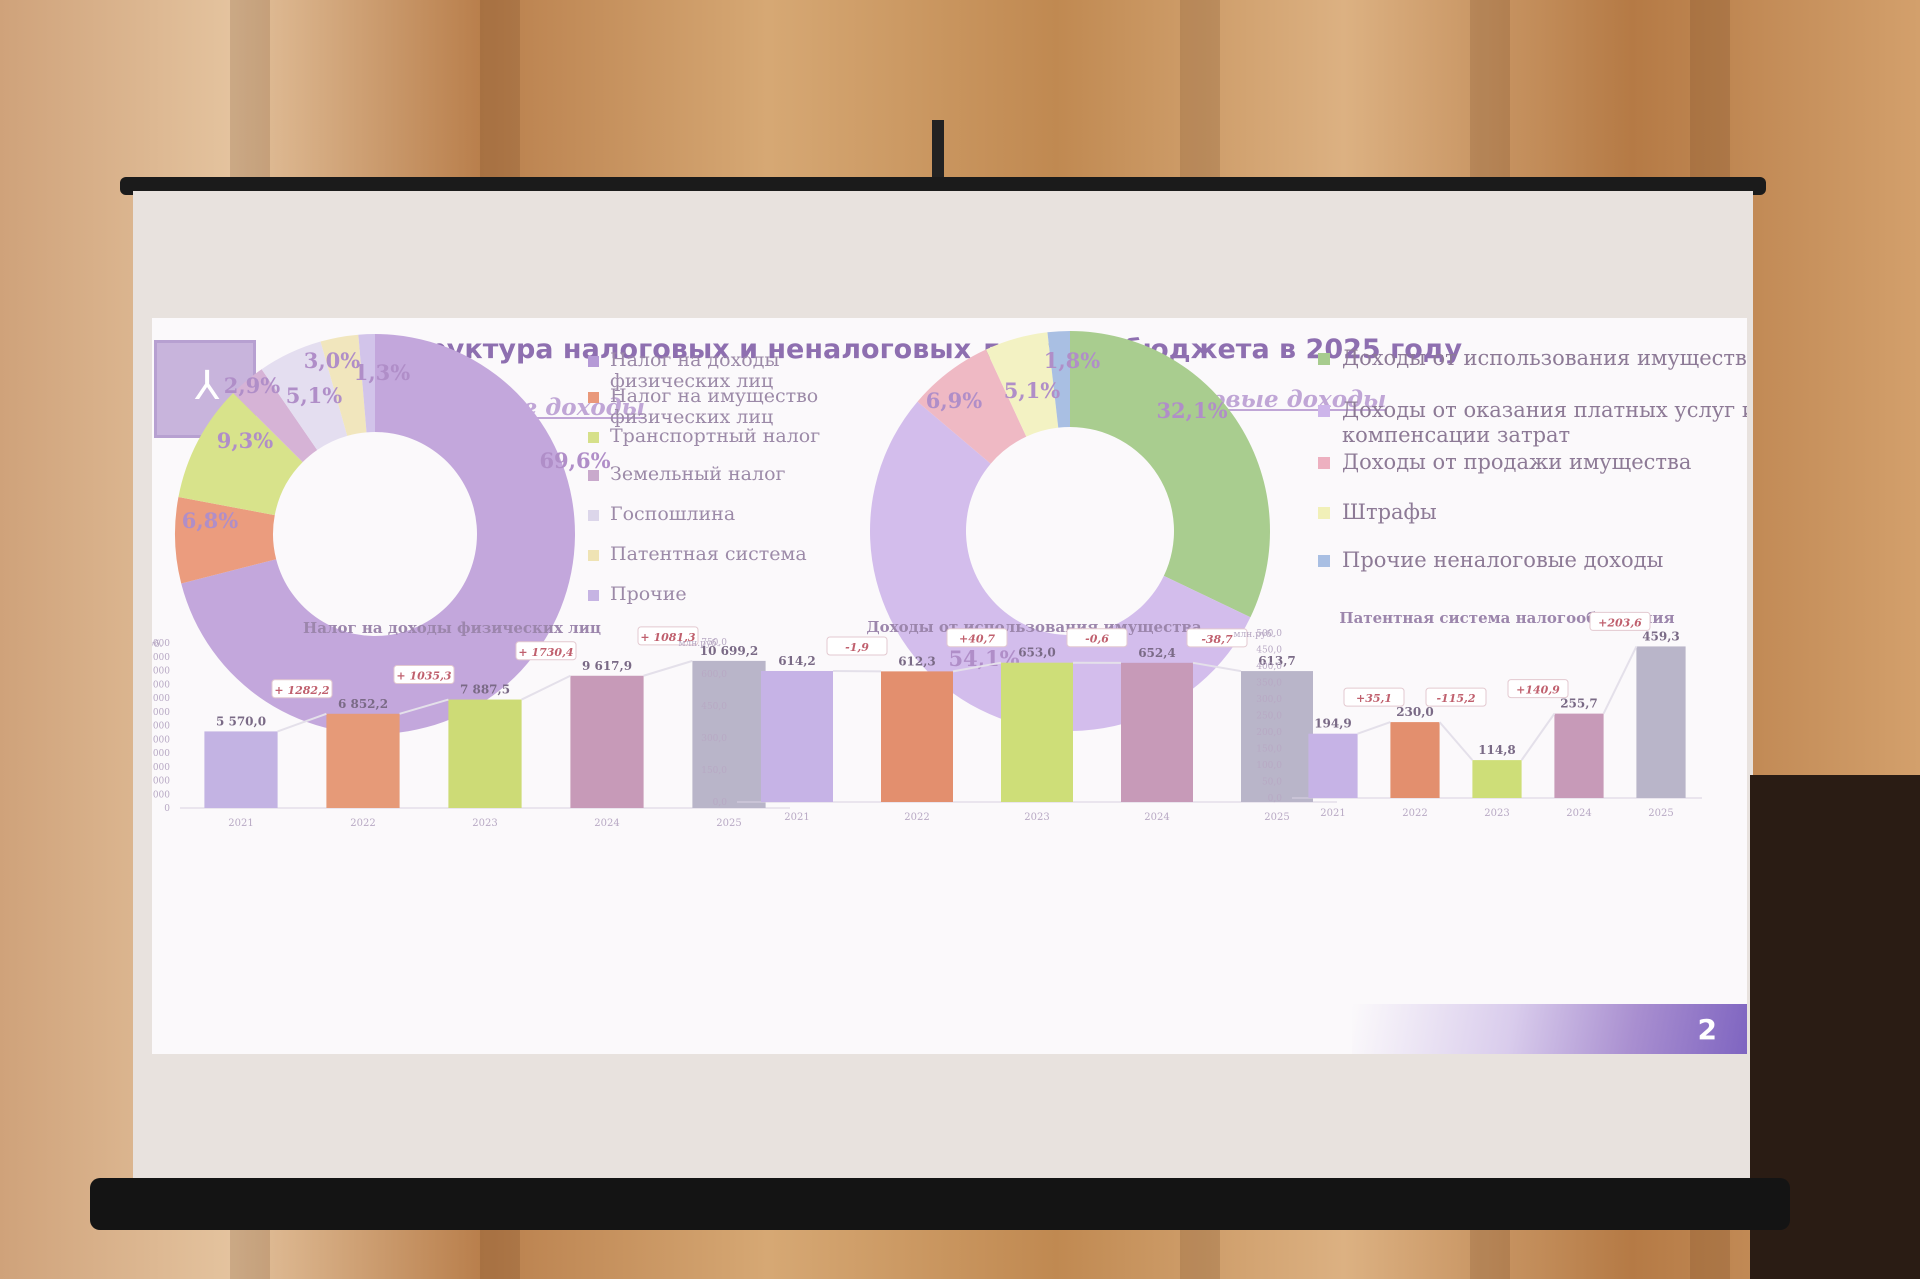 Image resolution: width=1920 pixels, height=1279 pixels. I want to click on legend-text: Налог на имущество физических лиц, so click(714, 406).